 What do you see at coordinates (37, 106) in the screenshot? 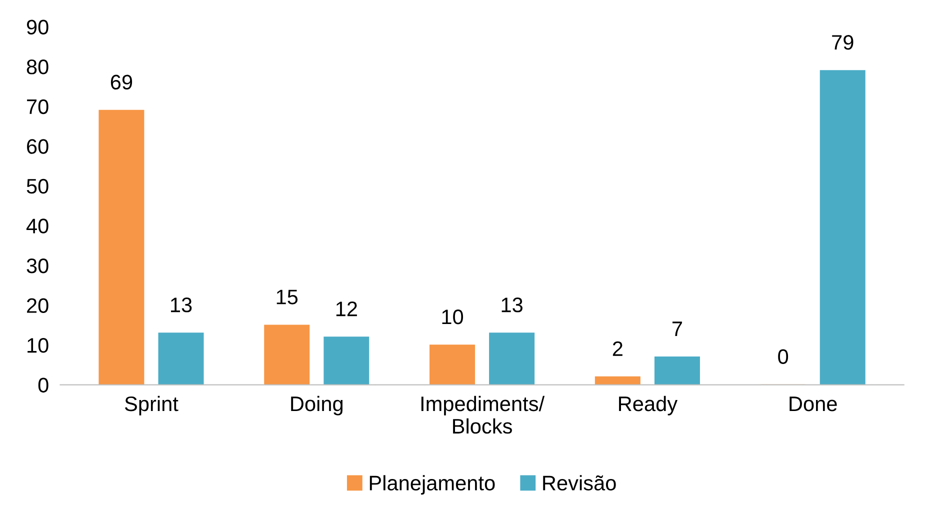
I see `y-tick-label: 70` at bounding box center [37, 106].